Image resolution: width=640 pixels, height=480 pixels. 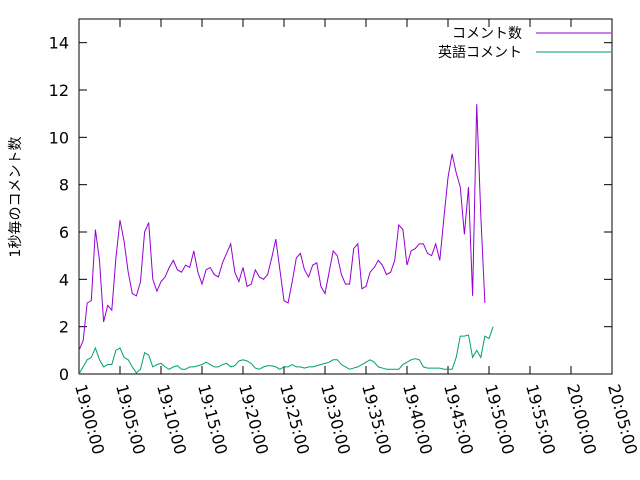 I want to click on x-tick-label: 19:40:00, so click(x=417, y=419).